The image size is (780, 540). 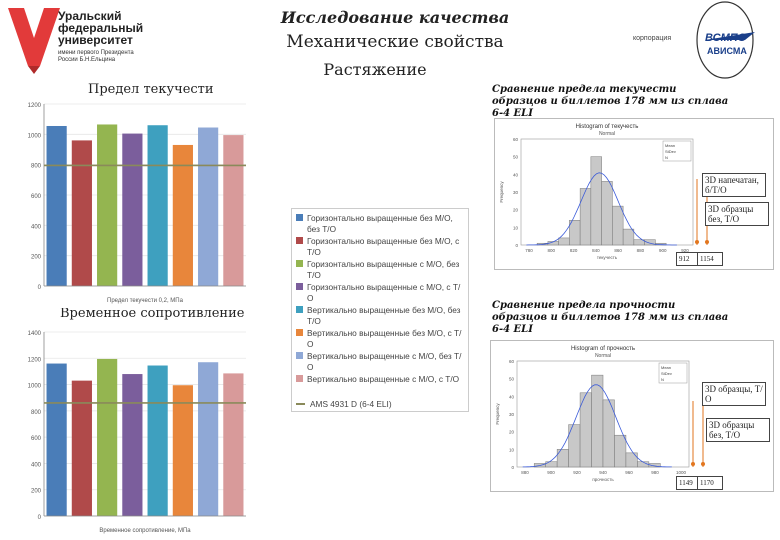 What do you see at coordinates (688, 259) in the screenshot?
I see `callout-yield-val1: 912` at bounding box center [688, 259].